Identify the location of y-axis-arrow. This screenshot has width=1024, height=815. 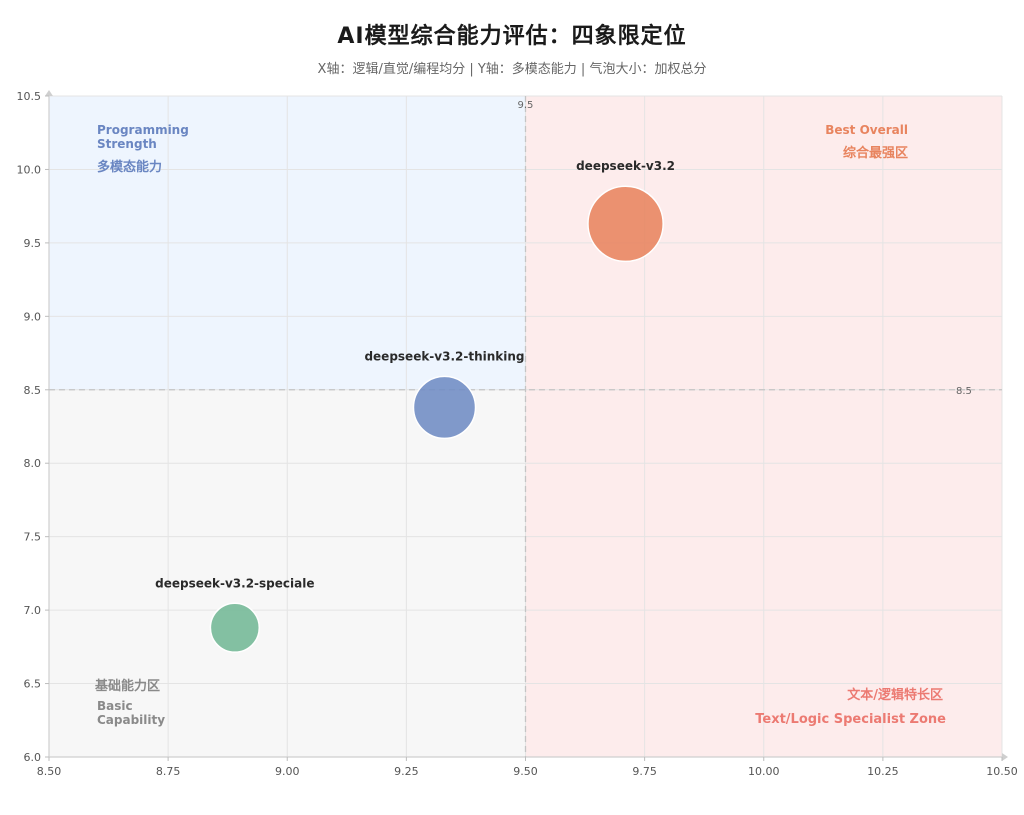
(49, 93).